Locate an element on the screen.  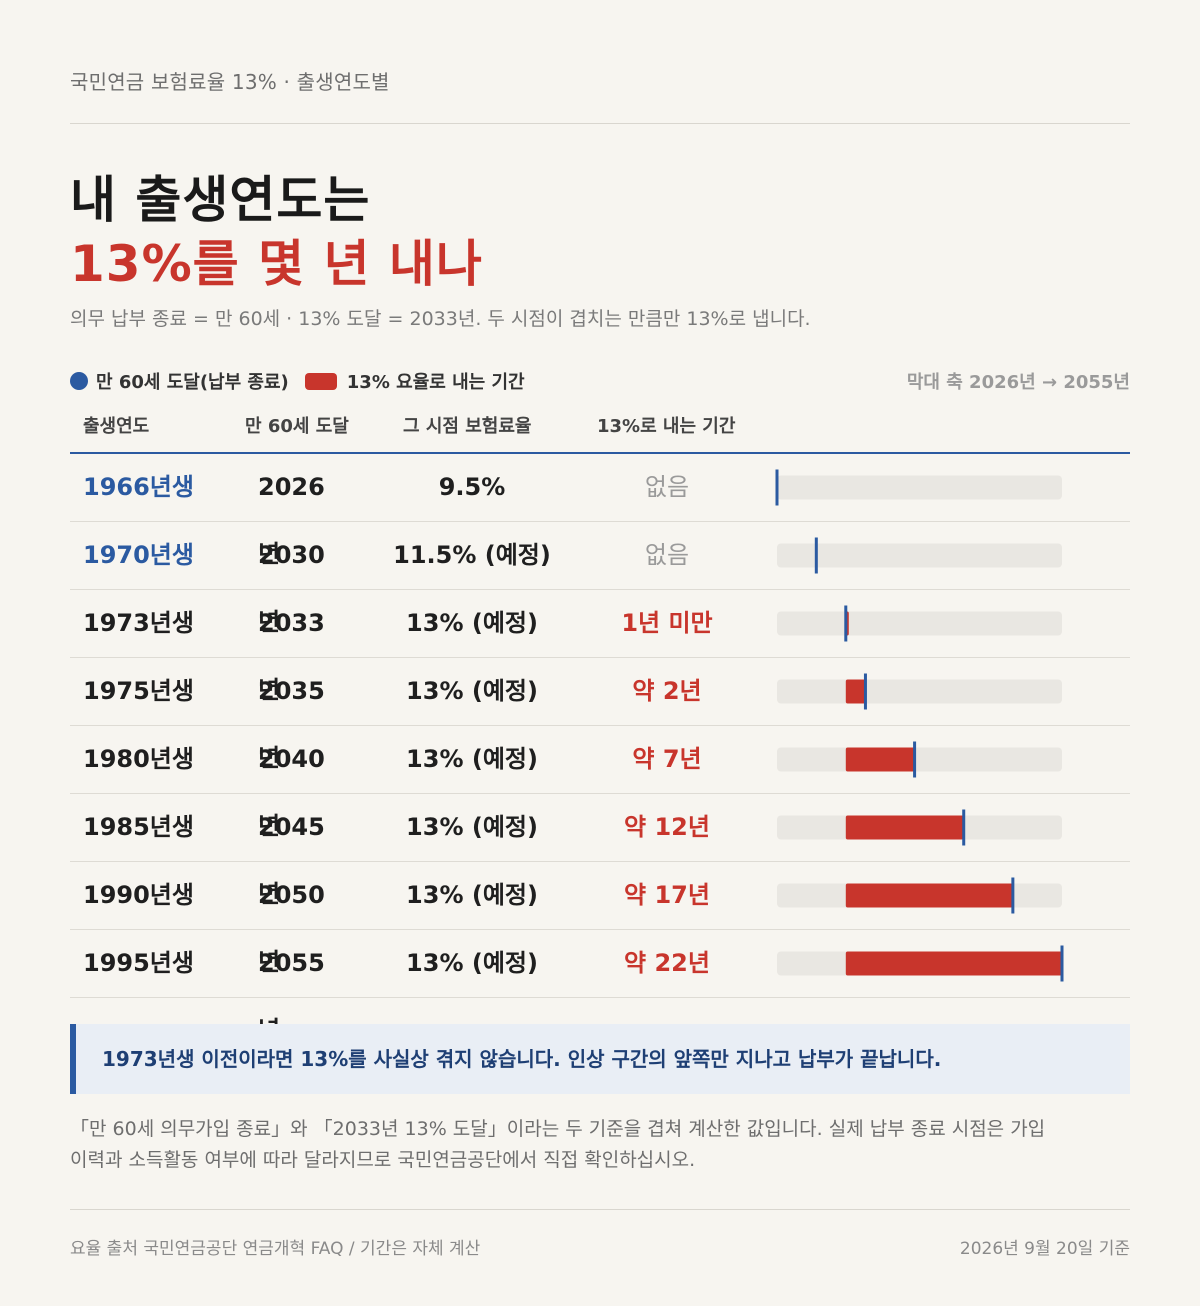
reach-60-cell: 2026년 is located at coordinates (291, 520).